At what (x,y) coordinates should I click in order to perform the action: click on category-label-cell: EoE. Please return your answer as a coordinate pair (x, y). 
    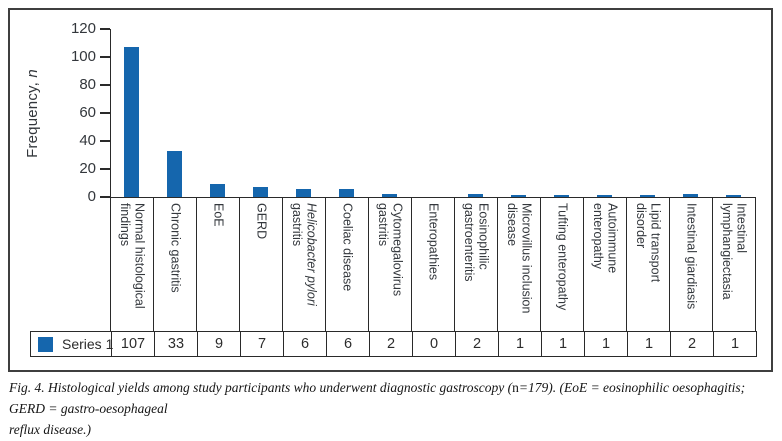
    Looking at the image, I should click on (217, 264).